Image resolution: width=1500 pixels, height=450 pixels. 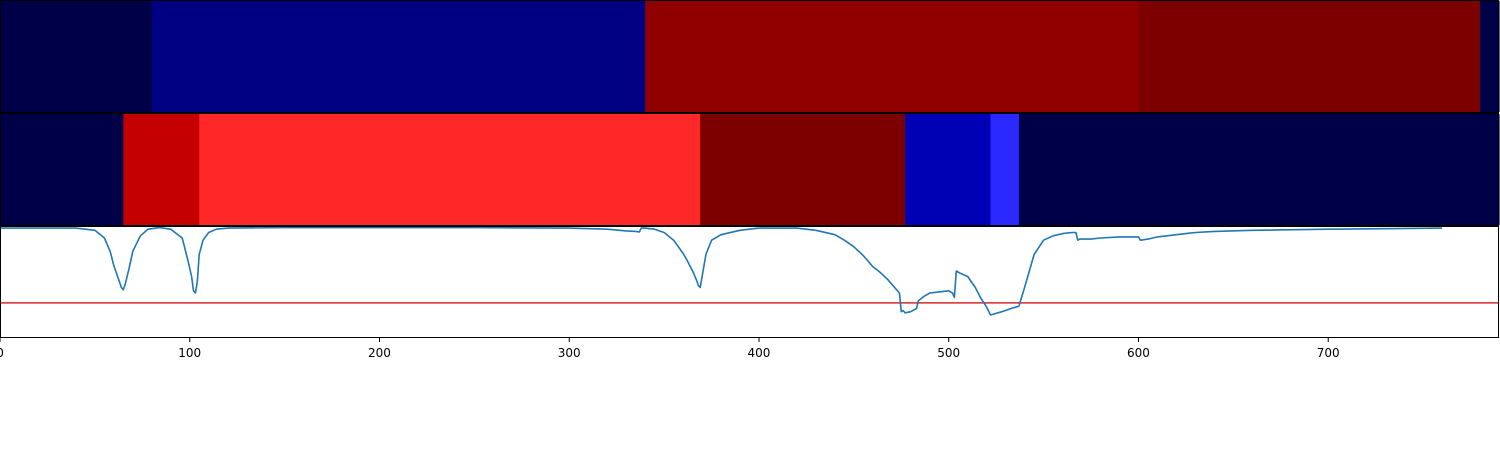 I want to click on x-tick-label-200: 200, so click(x=379, y=353).